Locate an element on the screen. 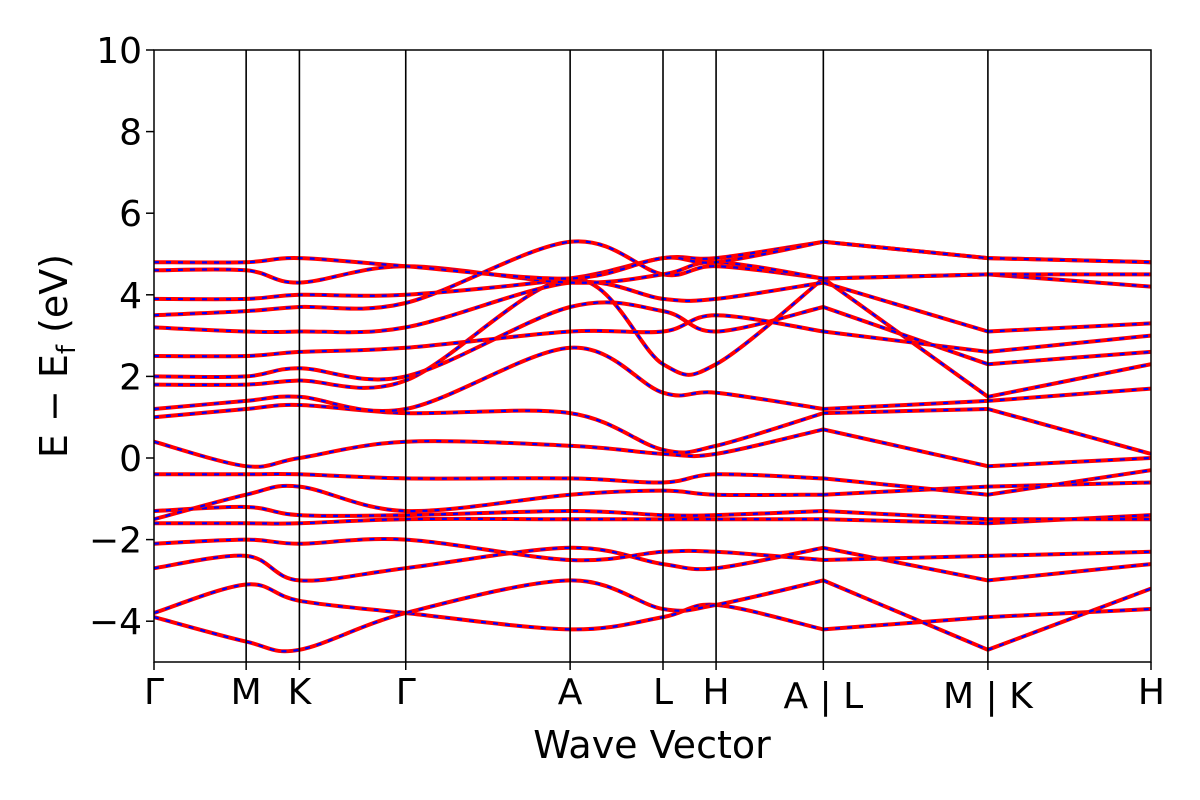  band-11-segment-0-red is located at coordinates (489, 333).